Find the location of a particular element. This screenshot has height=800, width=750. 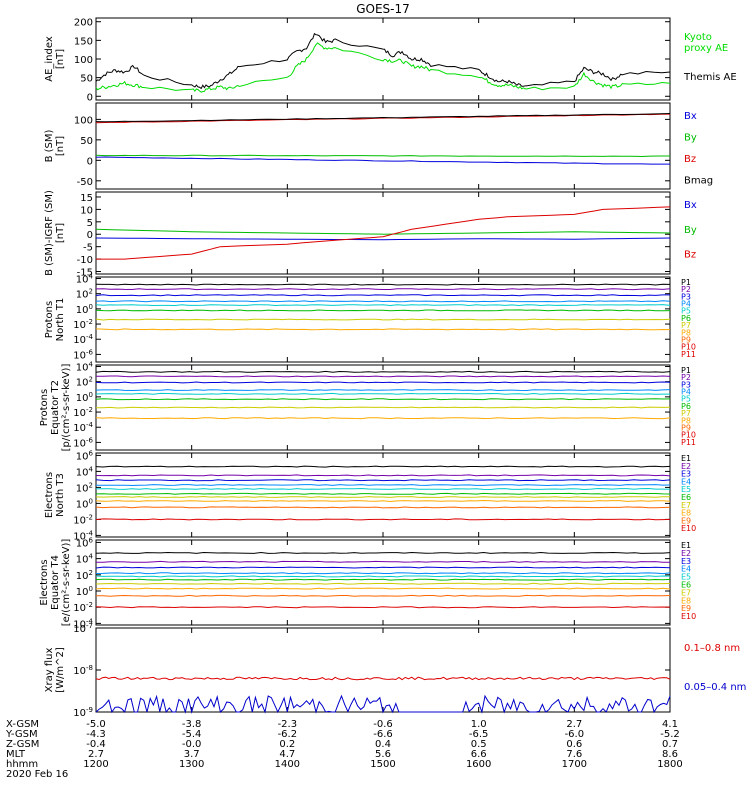

legend-label: P10 is located at coordinates (688, 435).